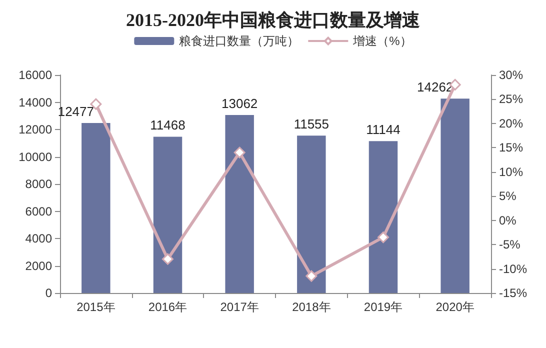 This screenshot has width=546, height=348. I want to click on y2-tick-label: -15%, so click(513, 293).